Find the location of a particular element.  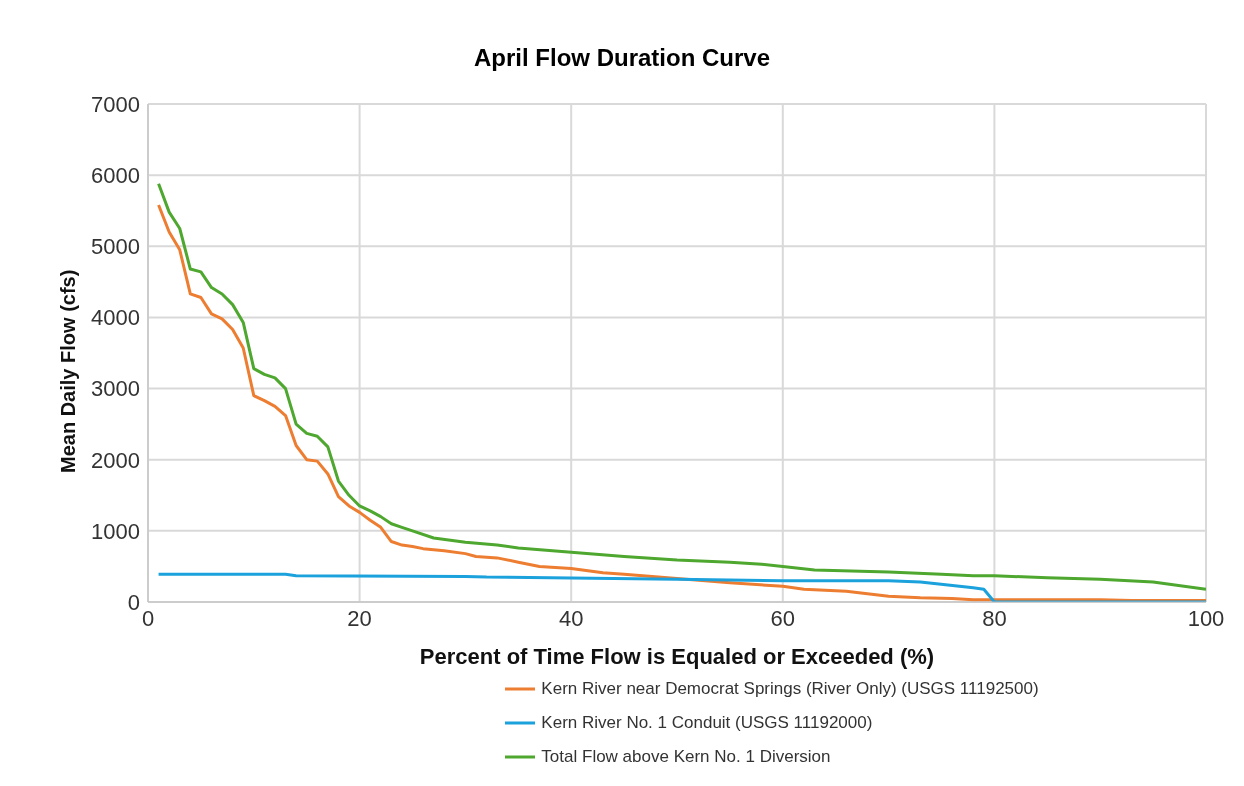

y-tick-label: 4000 is located at coordinates (115, 318).